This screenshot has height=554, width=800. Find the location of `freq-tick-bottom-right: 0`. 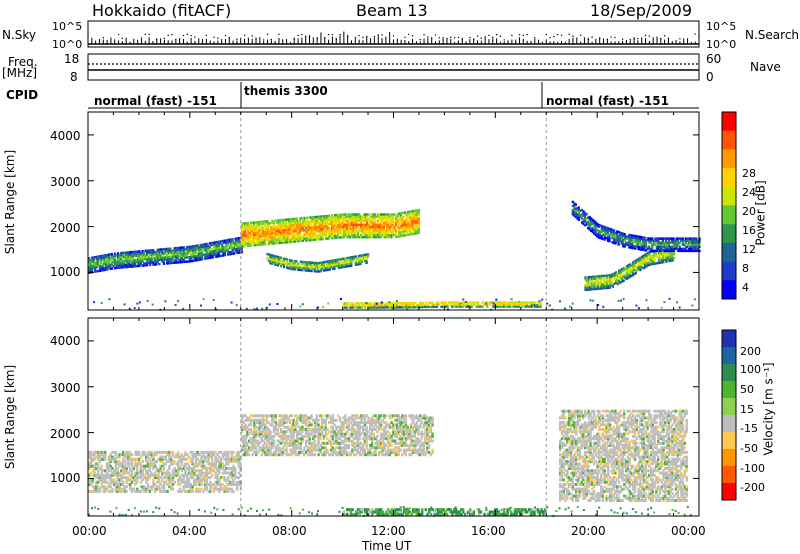

freq-tick-bottom-right: 0 is located at coordinates (710, 77).